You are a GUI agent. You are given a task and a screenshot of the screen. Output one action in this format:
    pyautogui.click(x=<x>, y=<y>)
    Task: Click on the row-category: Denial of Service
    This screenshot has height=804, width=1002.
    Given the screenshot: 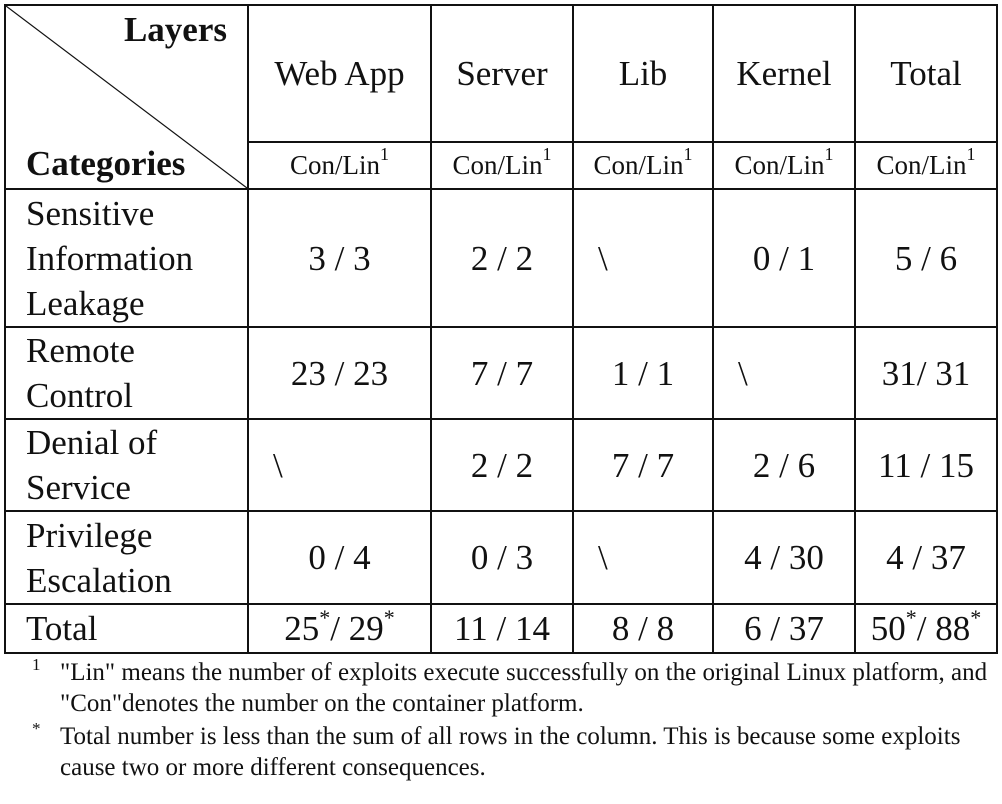 What is the action you would take?
    pyautogui.click(x=126, y=465)
    